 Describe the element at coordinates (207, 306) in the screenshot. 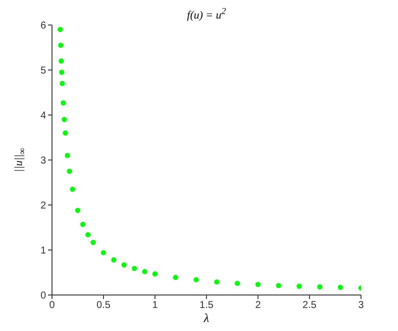

I see `x-tick-label: 1.5` at that location.